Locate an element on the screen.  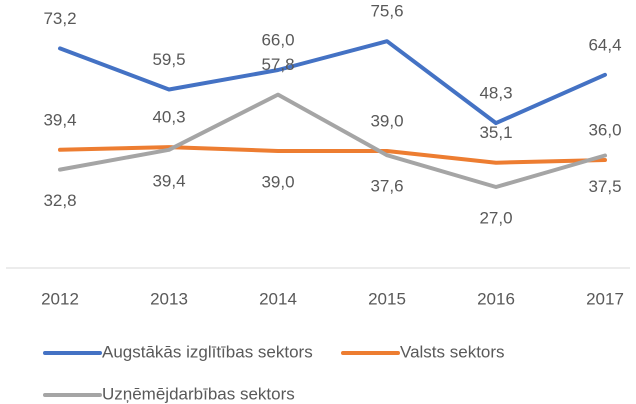
x-tick-label: 2014 is located at coordinates (278, 298).